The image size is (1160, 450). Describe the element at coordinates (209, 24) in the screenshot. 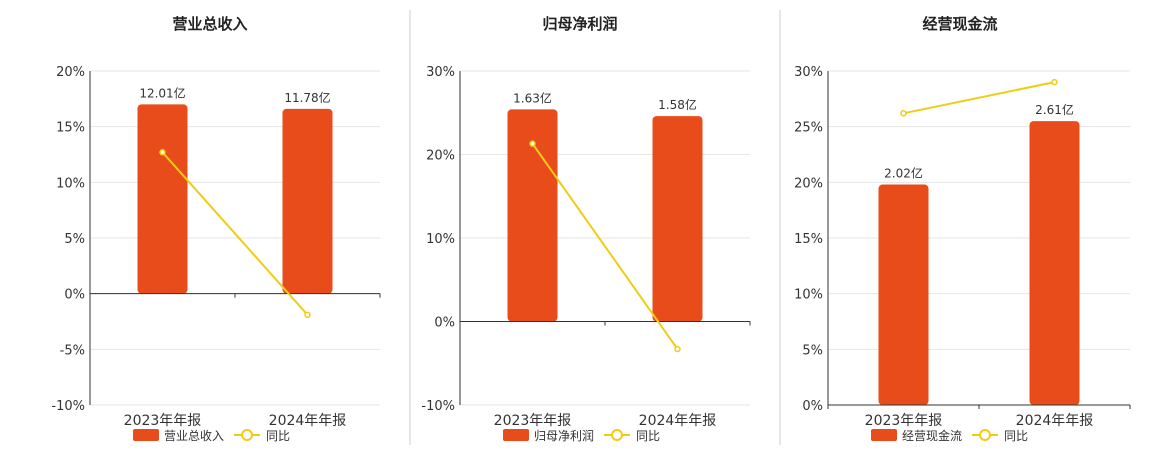

I see `chart-title: 营业总收入` at that location.